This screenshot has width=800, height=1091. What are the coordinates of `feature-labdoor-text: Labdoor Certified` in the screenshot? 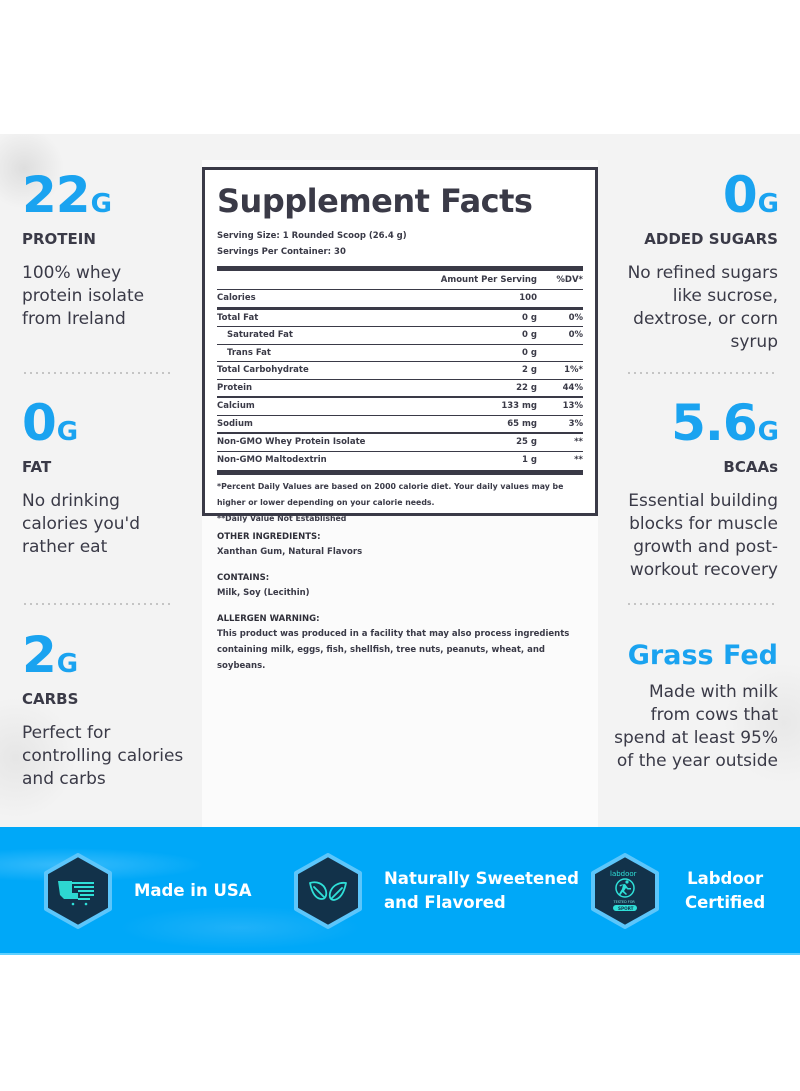 It's located at (725, 890).